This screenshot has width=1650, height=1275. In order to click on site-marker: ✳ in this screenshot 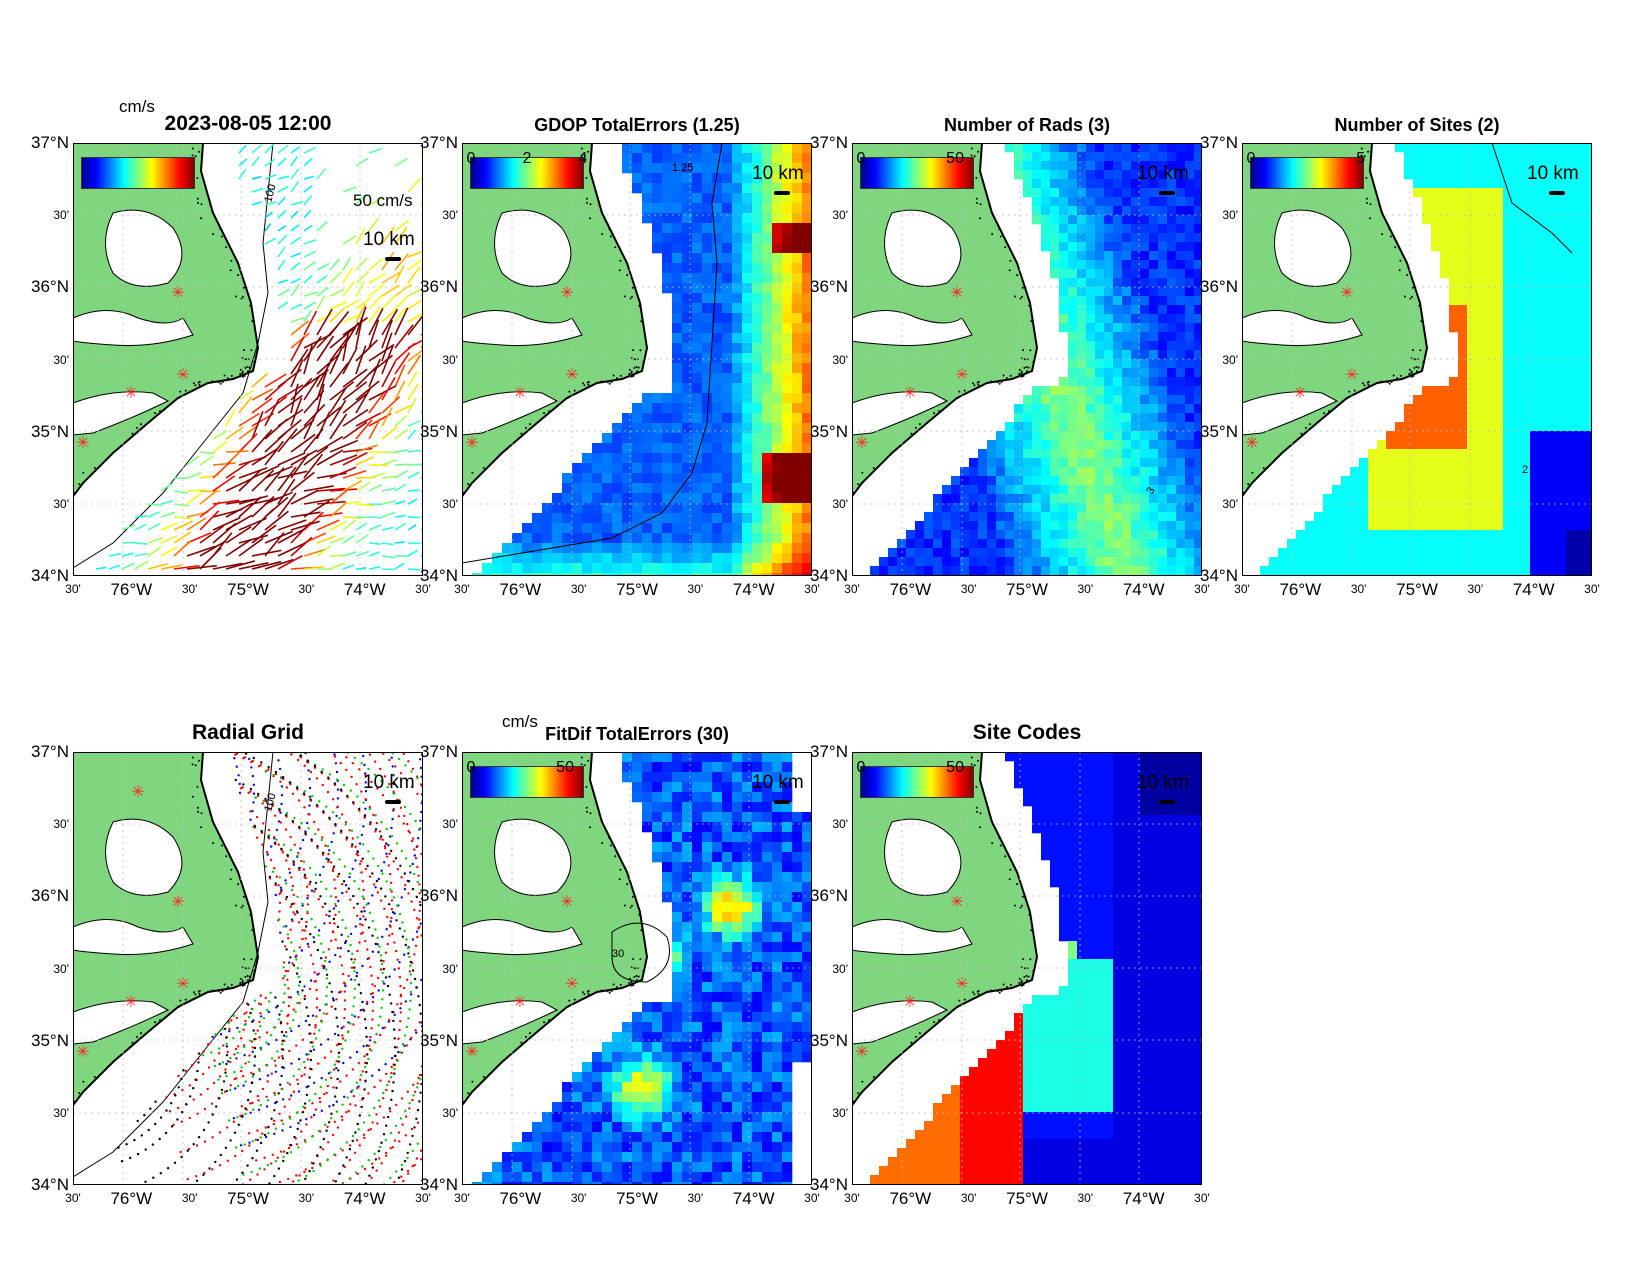, I will do `click(177, 292)`.